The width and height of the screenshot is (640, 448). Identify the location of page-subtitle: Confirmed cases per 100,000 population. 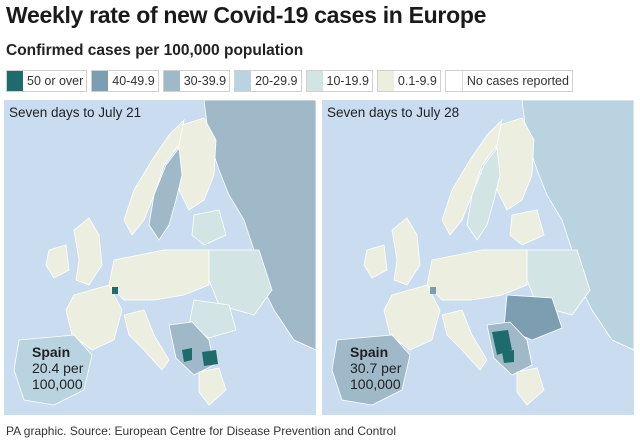
(155, 50).